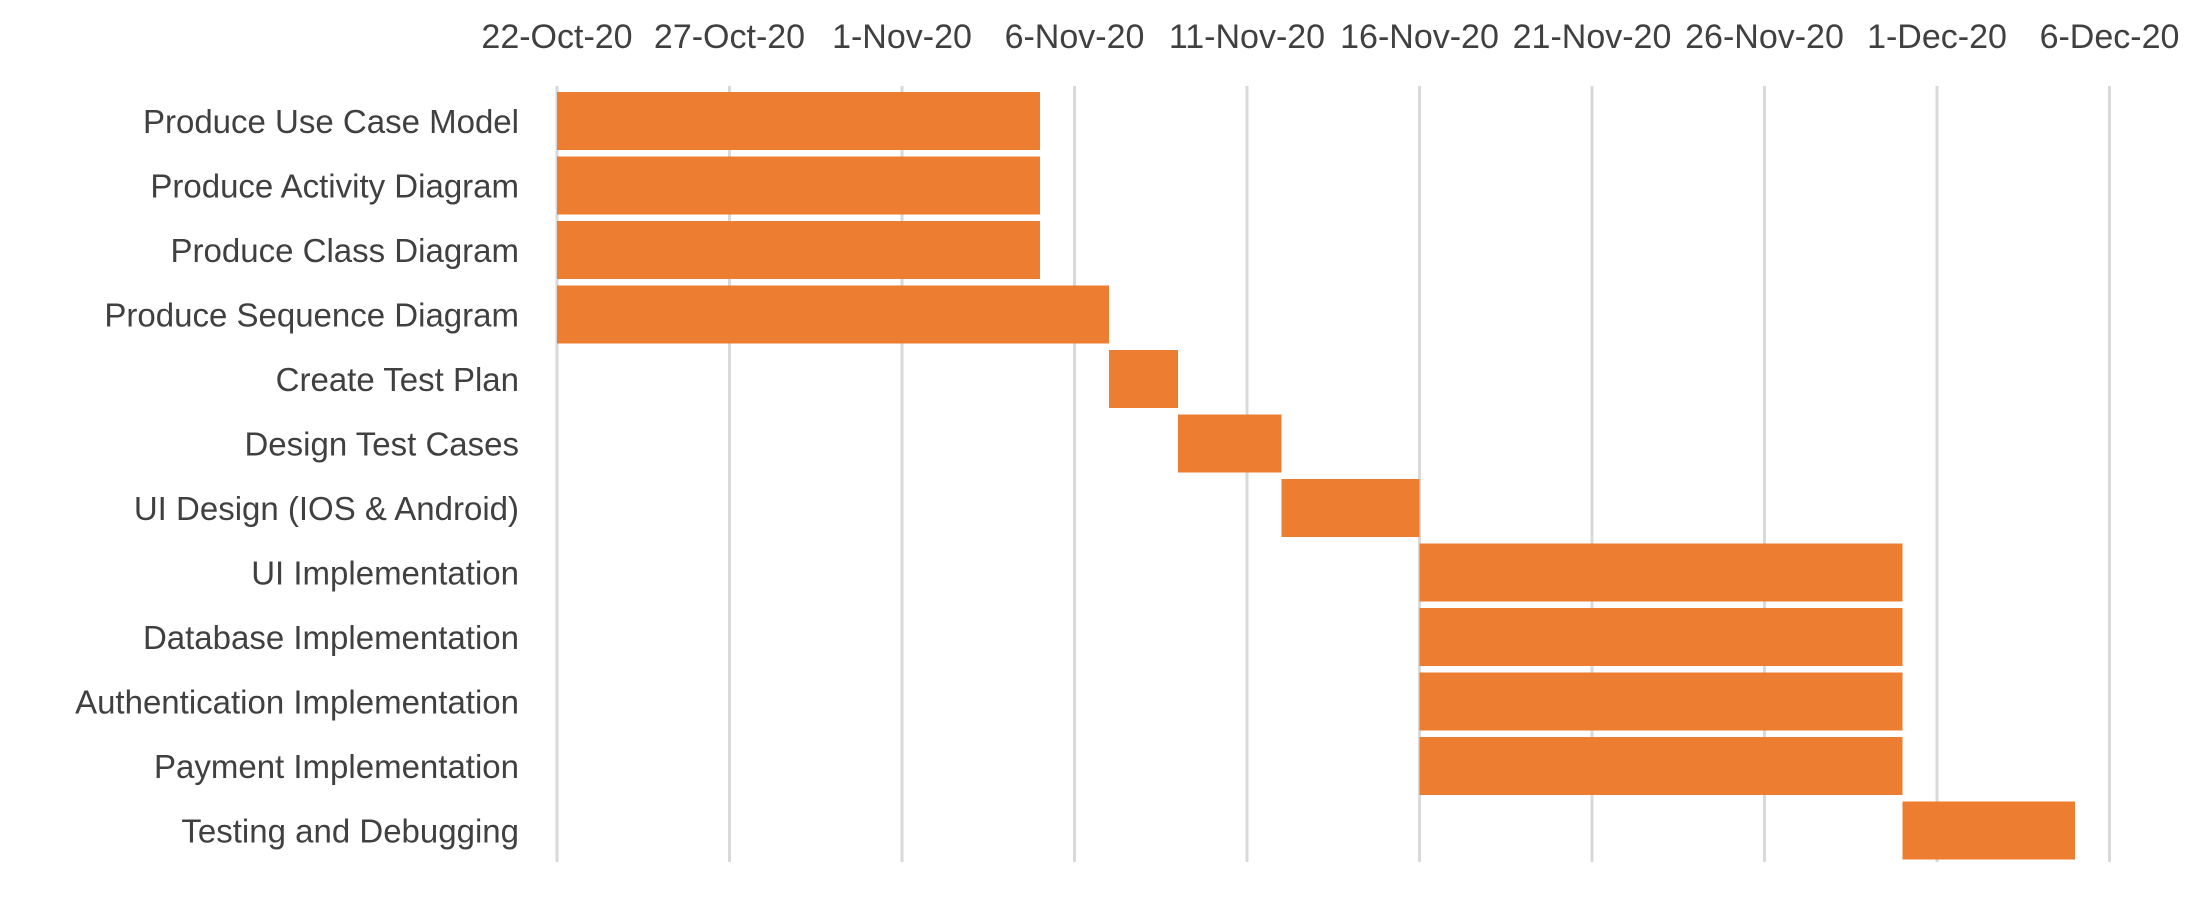 The height and width of the screenshot is (911, 2204). I want to click on task-label: UI Implementation, so click(385, 573).